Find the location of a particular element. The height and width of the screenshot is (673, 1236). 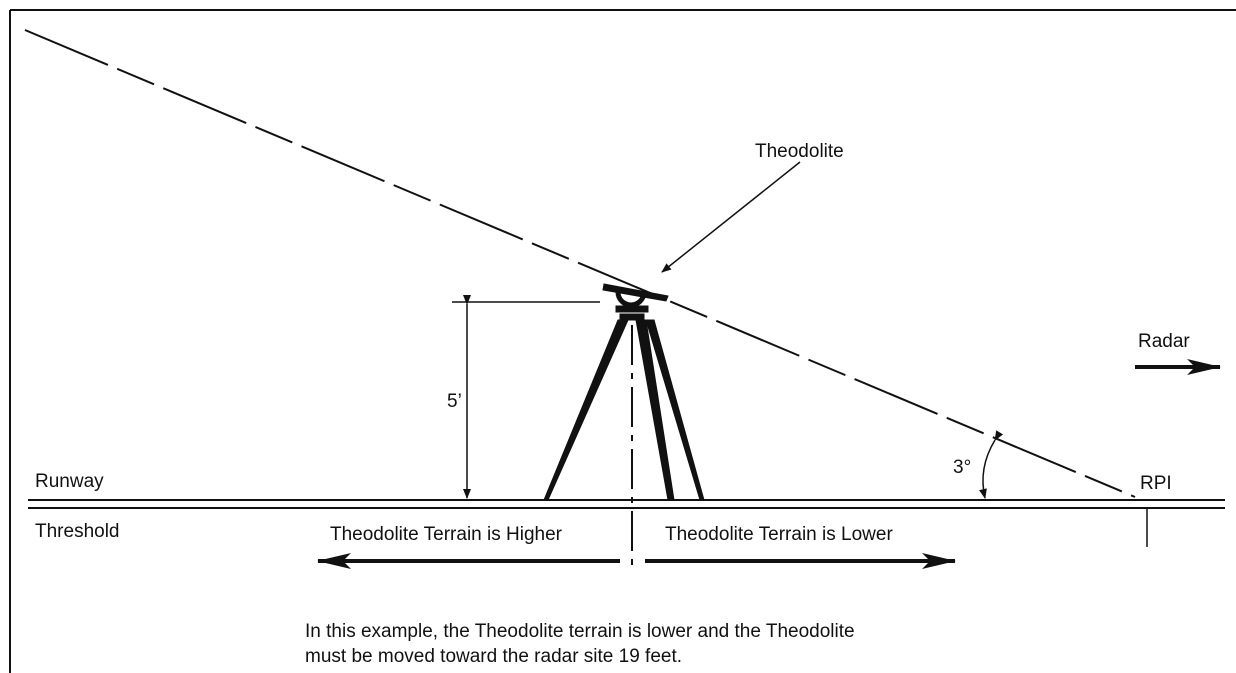

pointer-arrow is located at coordinates (731, 217).